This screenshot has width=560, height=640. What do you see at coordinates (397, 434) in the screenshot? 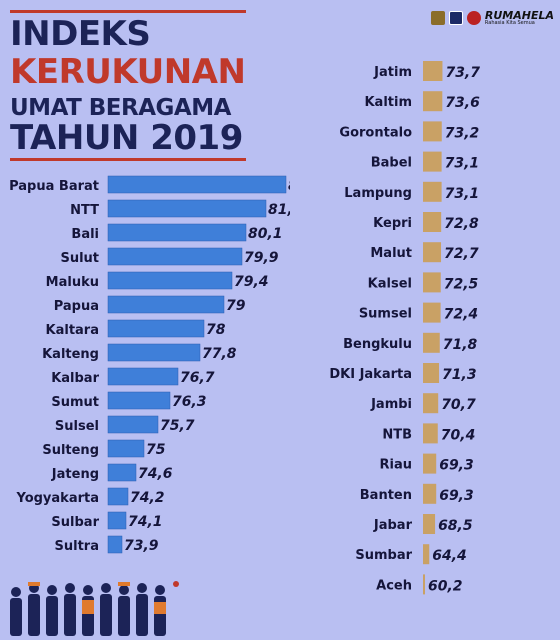
I see `right-category-label: NTB` at bounding box center [397, 434].